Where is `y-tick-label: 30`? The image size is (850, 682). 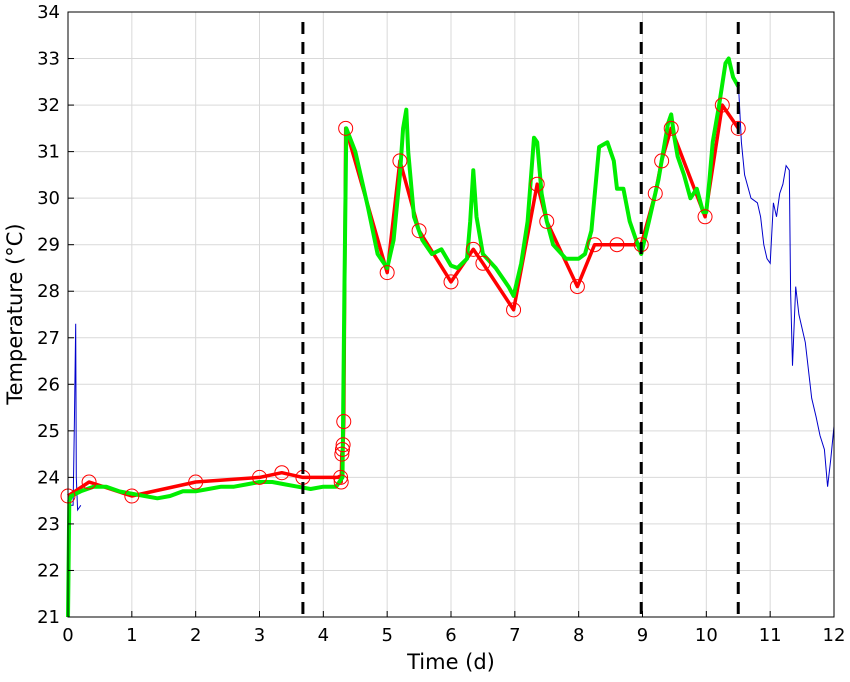 y-tick-label: 30 is located at coordinates (48, 198).